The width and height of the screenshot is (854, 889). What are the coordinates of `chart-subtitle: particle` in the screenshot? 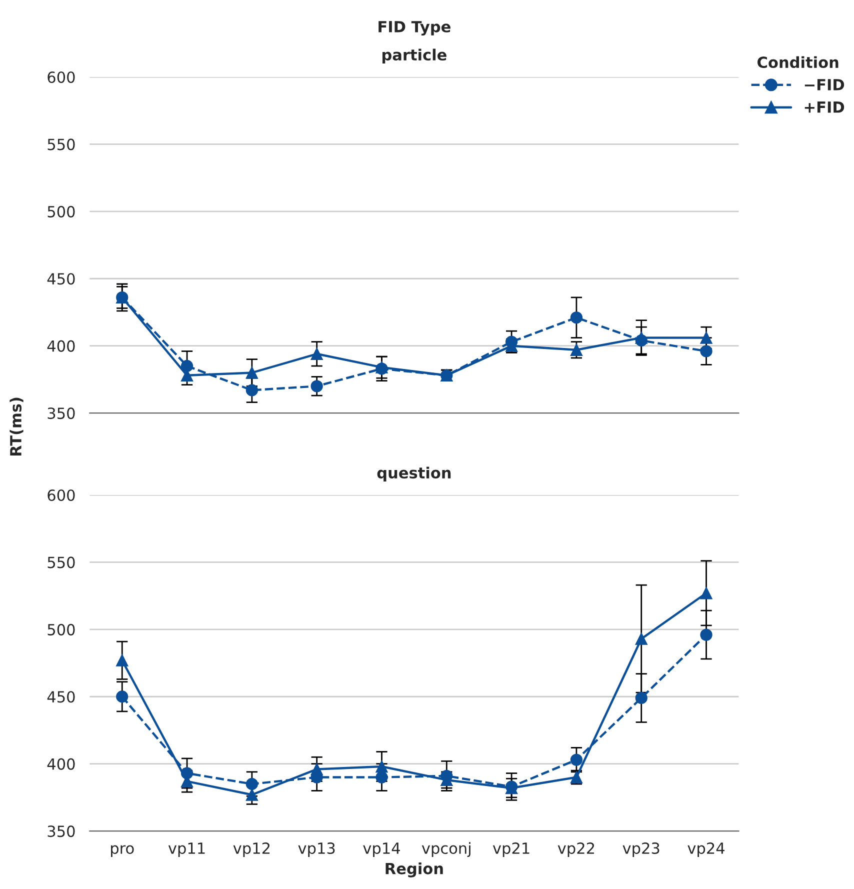 It's located at (414, 56).